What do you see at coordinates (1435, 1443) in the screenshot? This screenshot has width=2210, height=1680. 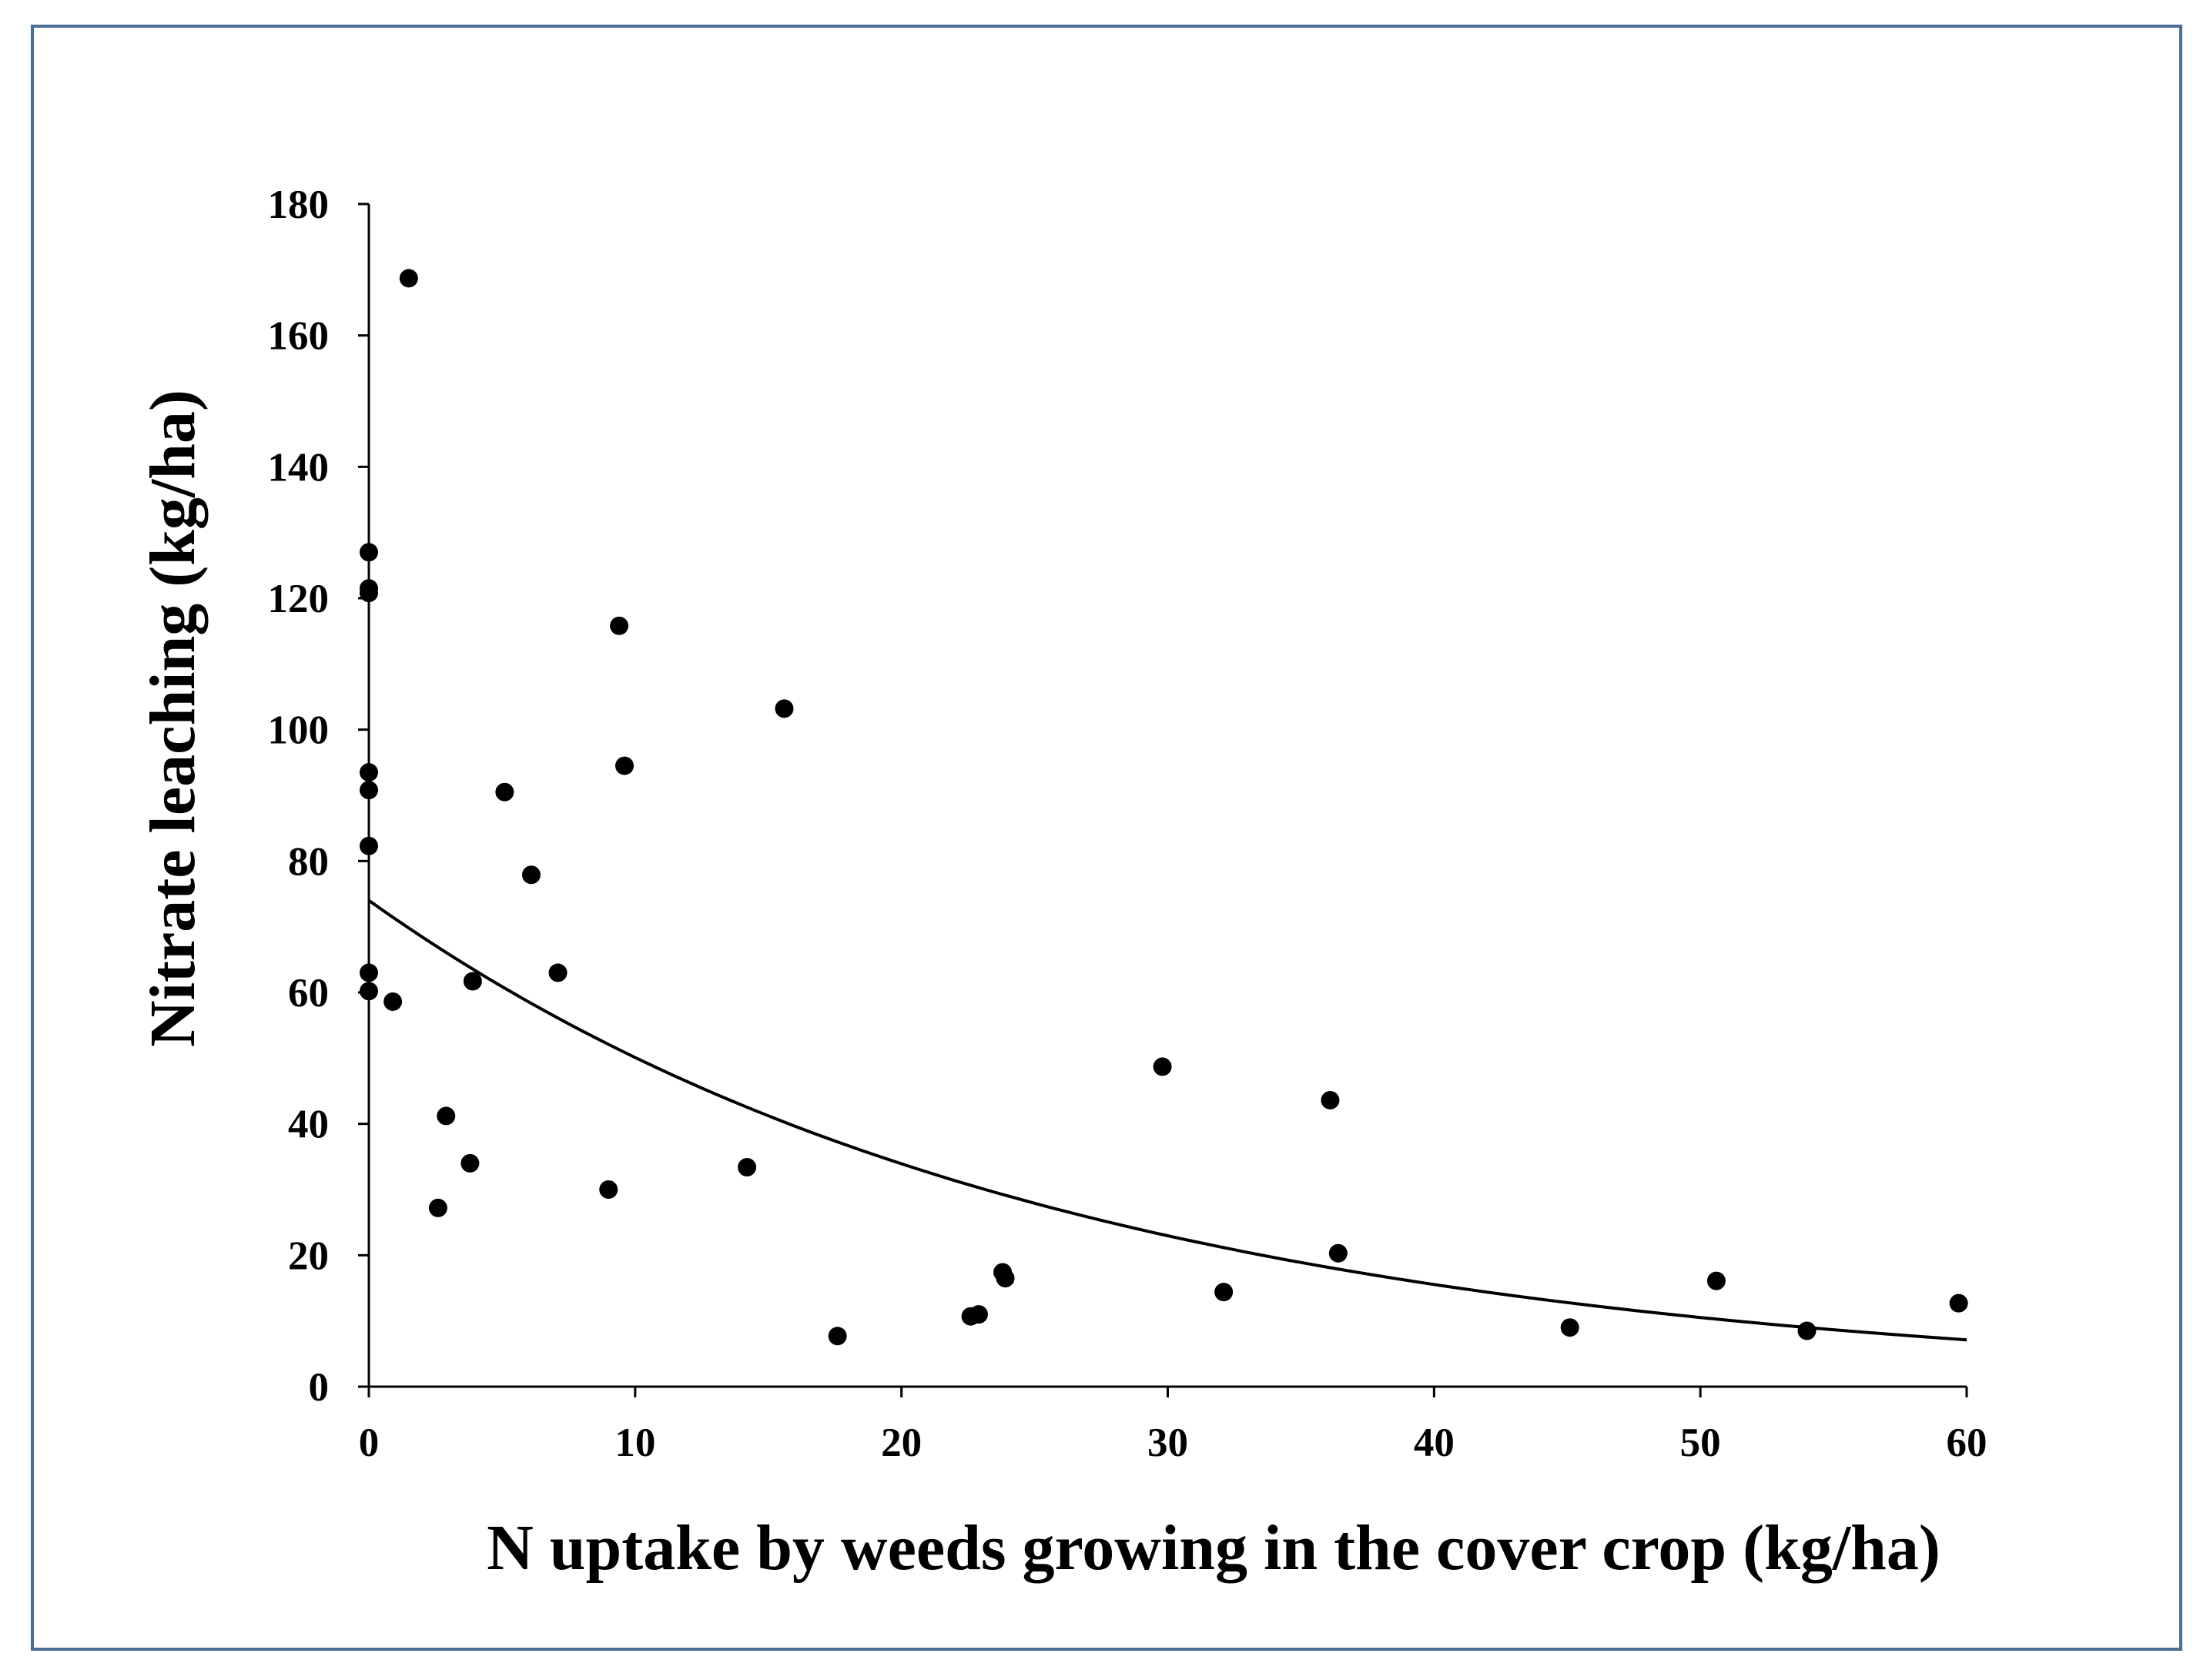 I see `x-tick-label: 40` at bounding box center [1435, 1443].